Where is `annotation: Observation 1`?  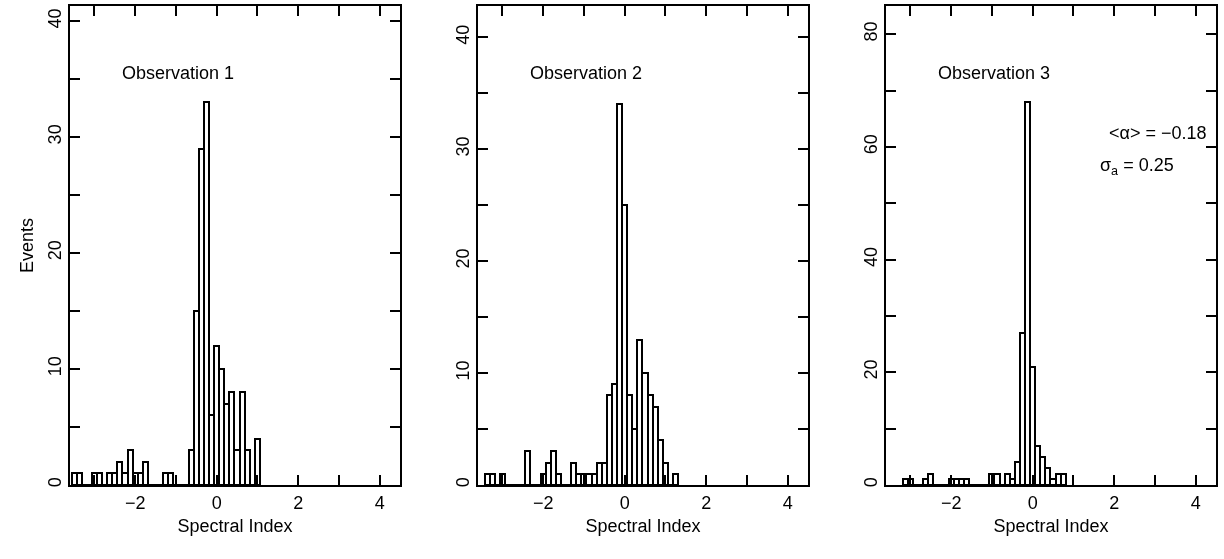 annotation: Observation 1 is located at coordinates (178, 73).